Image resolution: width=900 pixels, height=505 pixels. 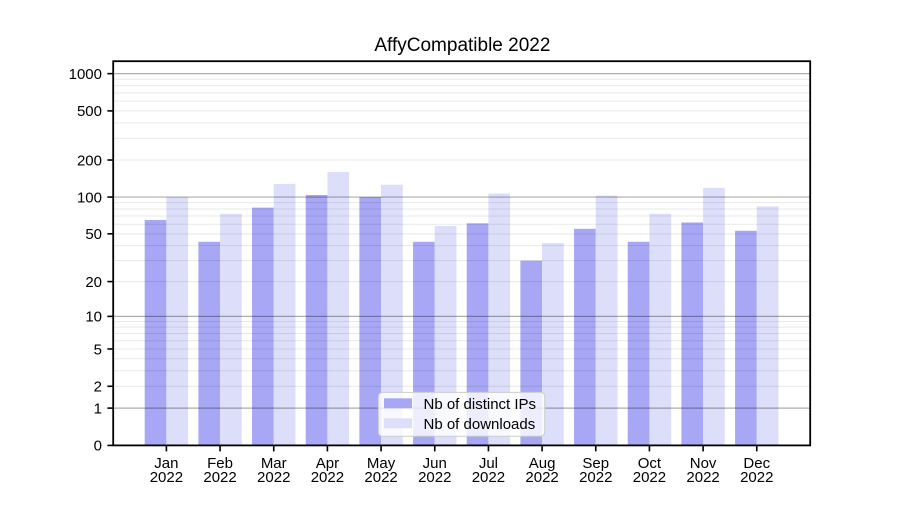 I want to click on svg-text: 20, so click(x=93, y=282).